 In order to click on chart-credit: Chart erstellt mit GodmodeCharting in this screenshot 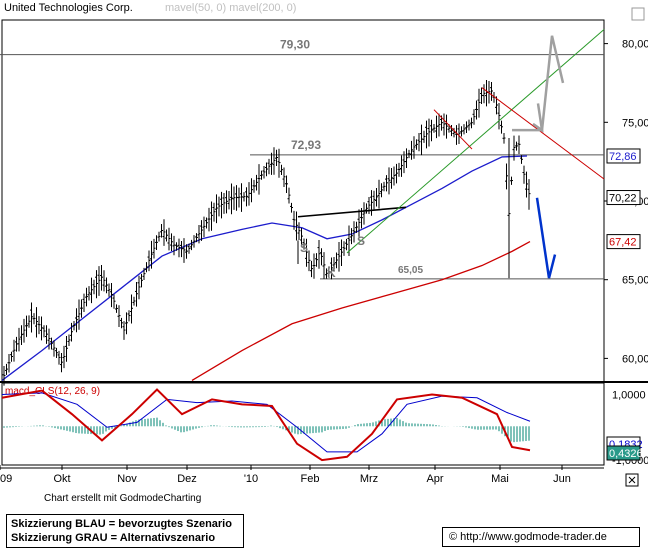, I will do `click(123, 498)`.